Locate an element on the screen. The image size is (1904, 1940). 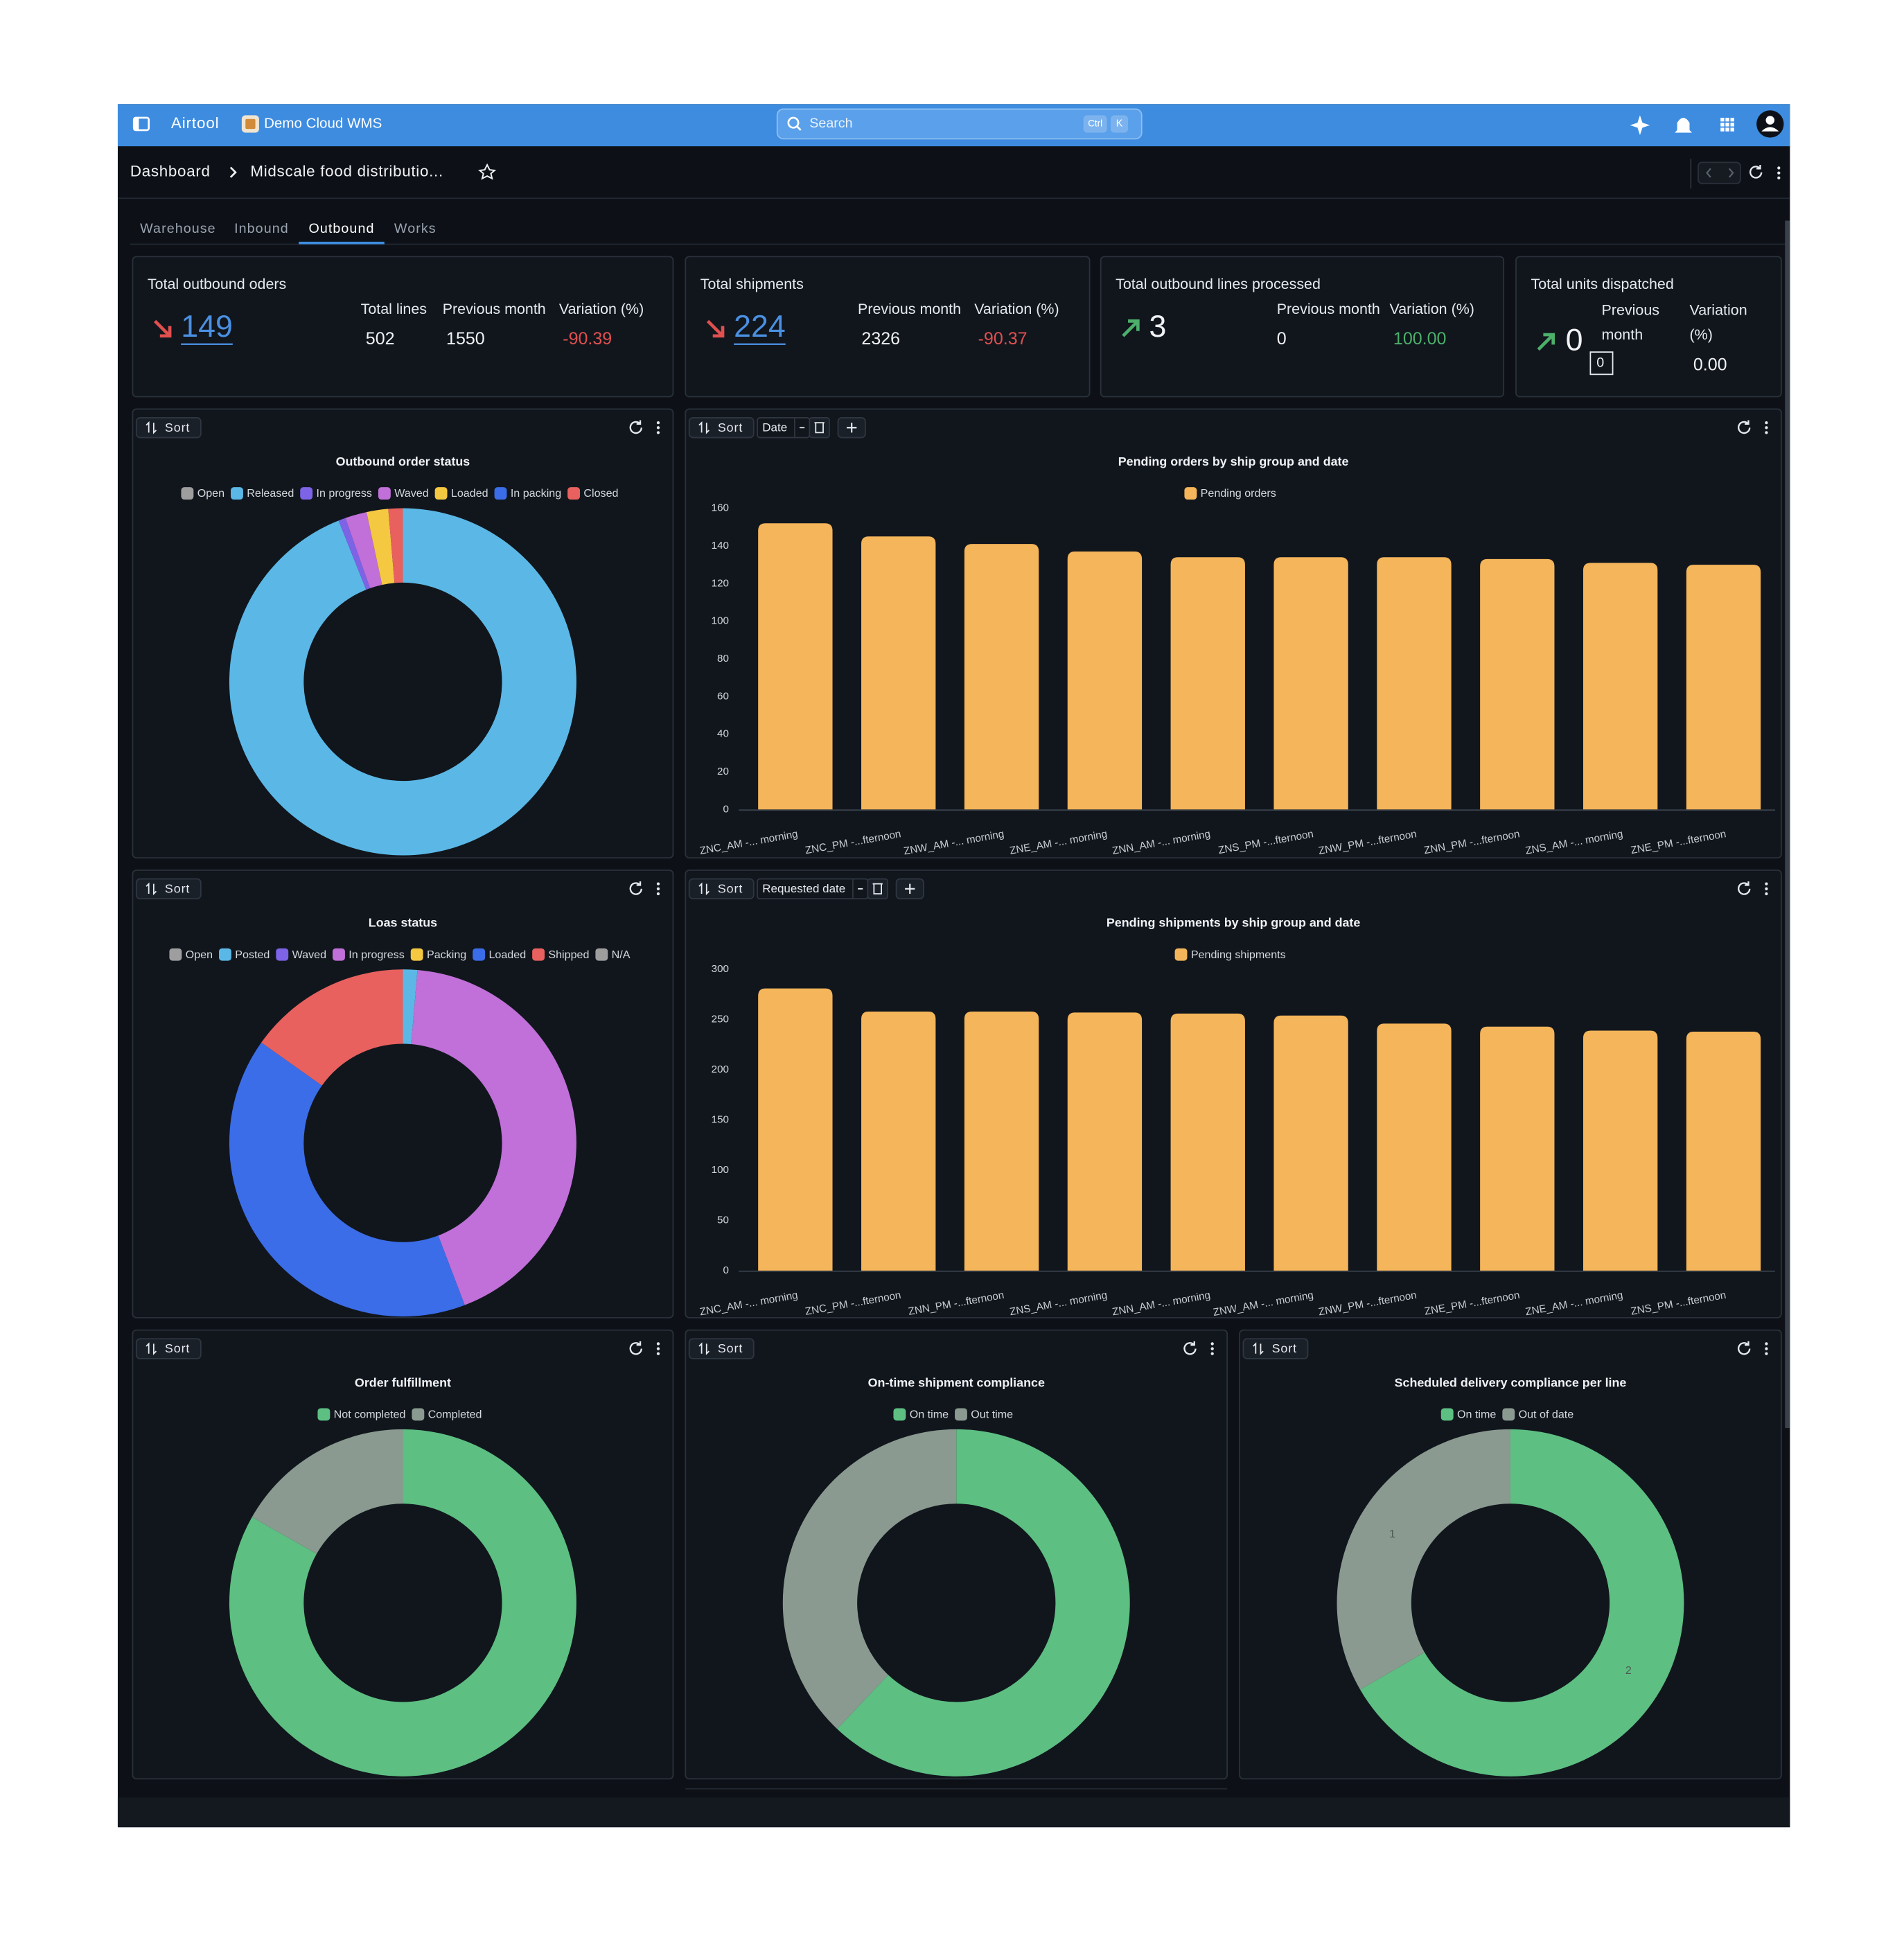
kpi-value: 224 is located at coordinates (760, 327).